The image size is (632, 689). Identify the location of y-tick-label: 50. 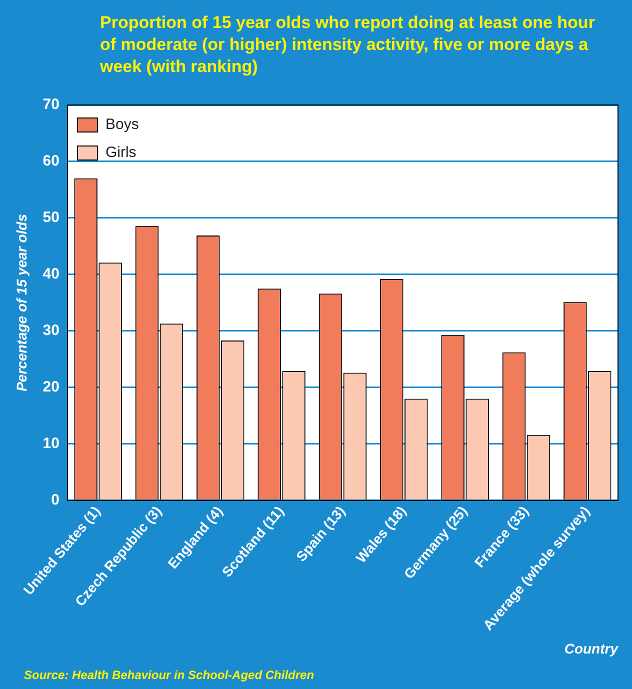
(51, 217).